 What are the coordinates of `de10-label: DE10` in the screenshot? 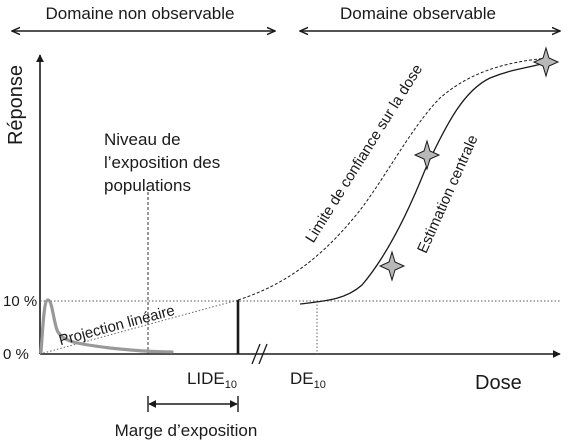 It's located at (308, 380).